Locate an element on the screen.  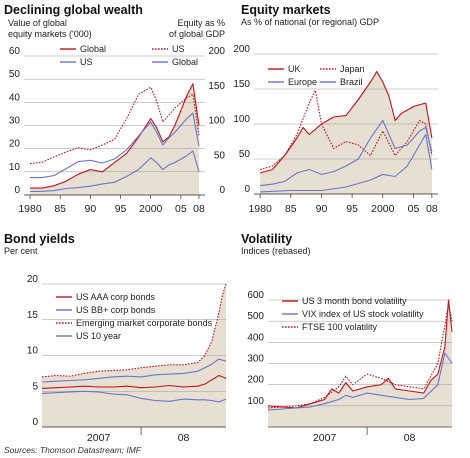
area-fill-uk is located at coordinates (346, 132).